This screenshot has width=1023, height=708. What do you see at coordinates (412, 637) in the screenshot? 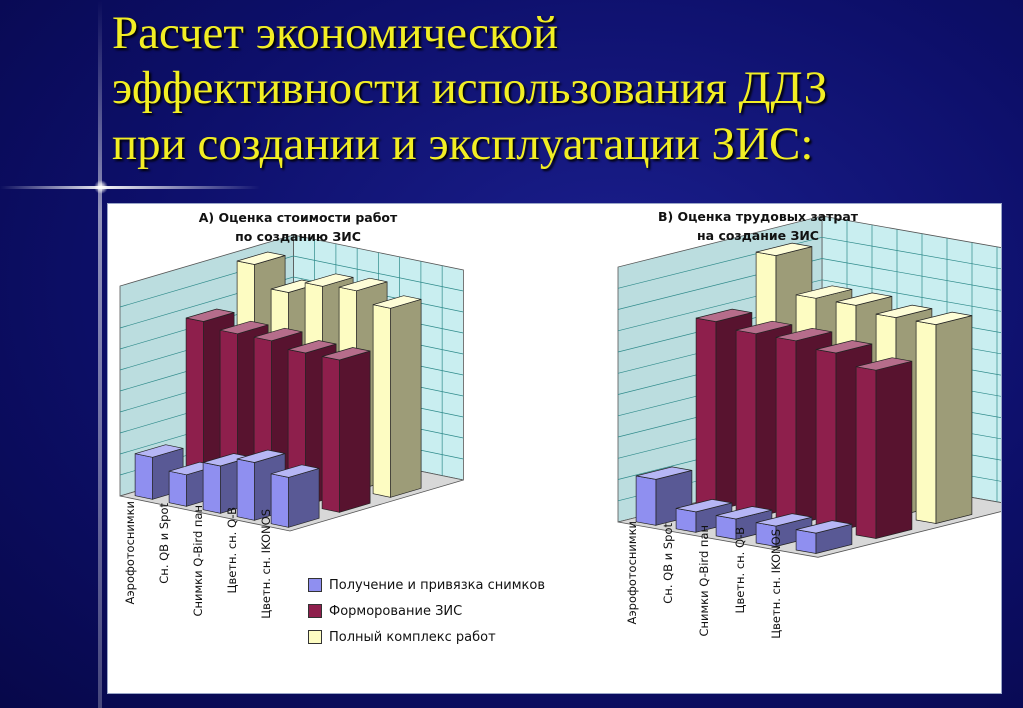
I see `legend-label: Полный комплекс работ` at bounding box center [412, 637].